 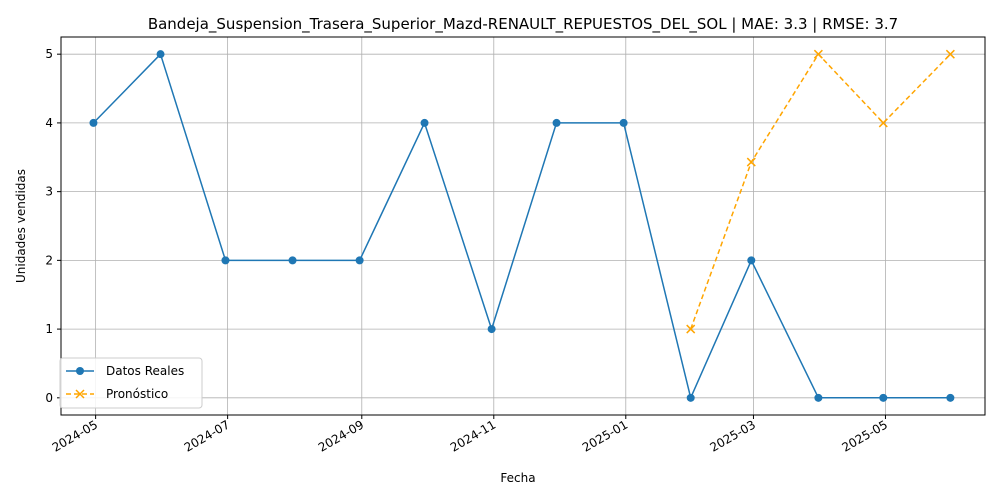 I want to click on y-axis: 0 1 2 3 4 5, so click(x=53, y=226).